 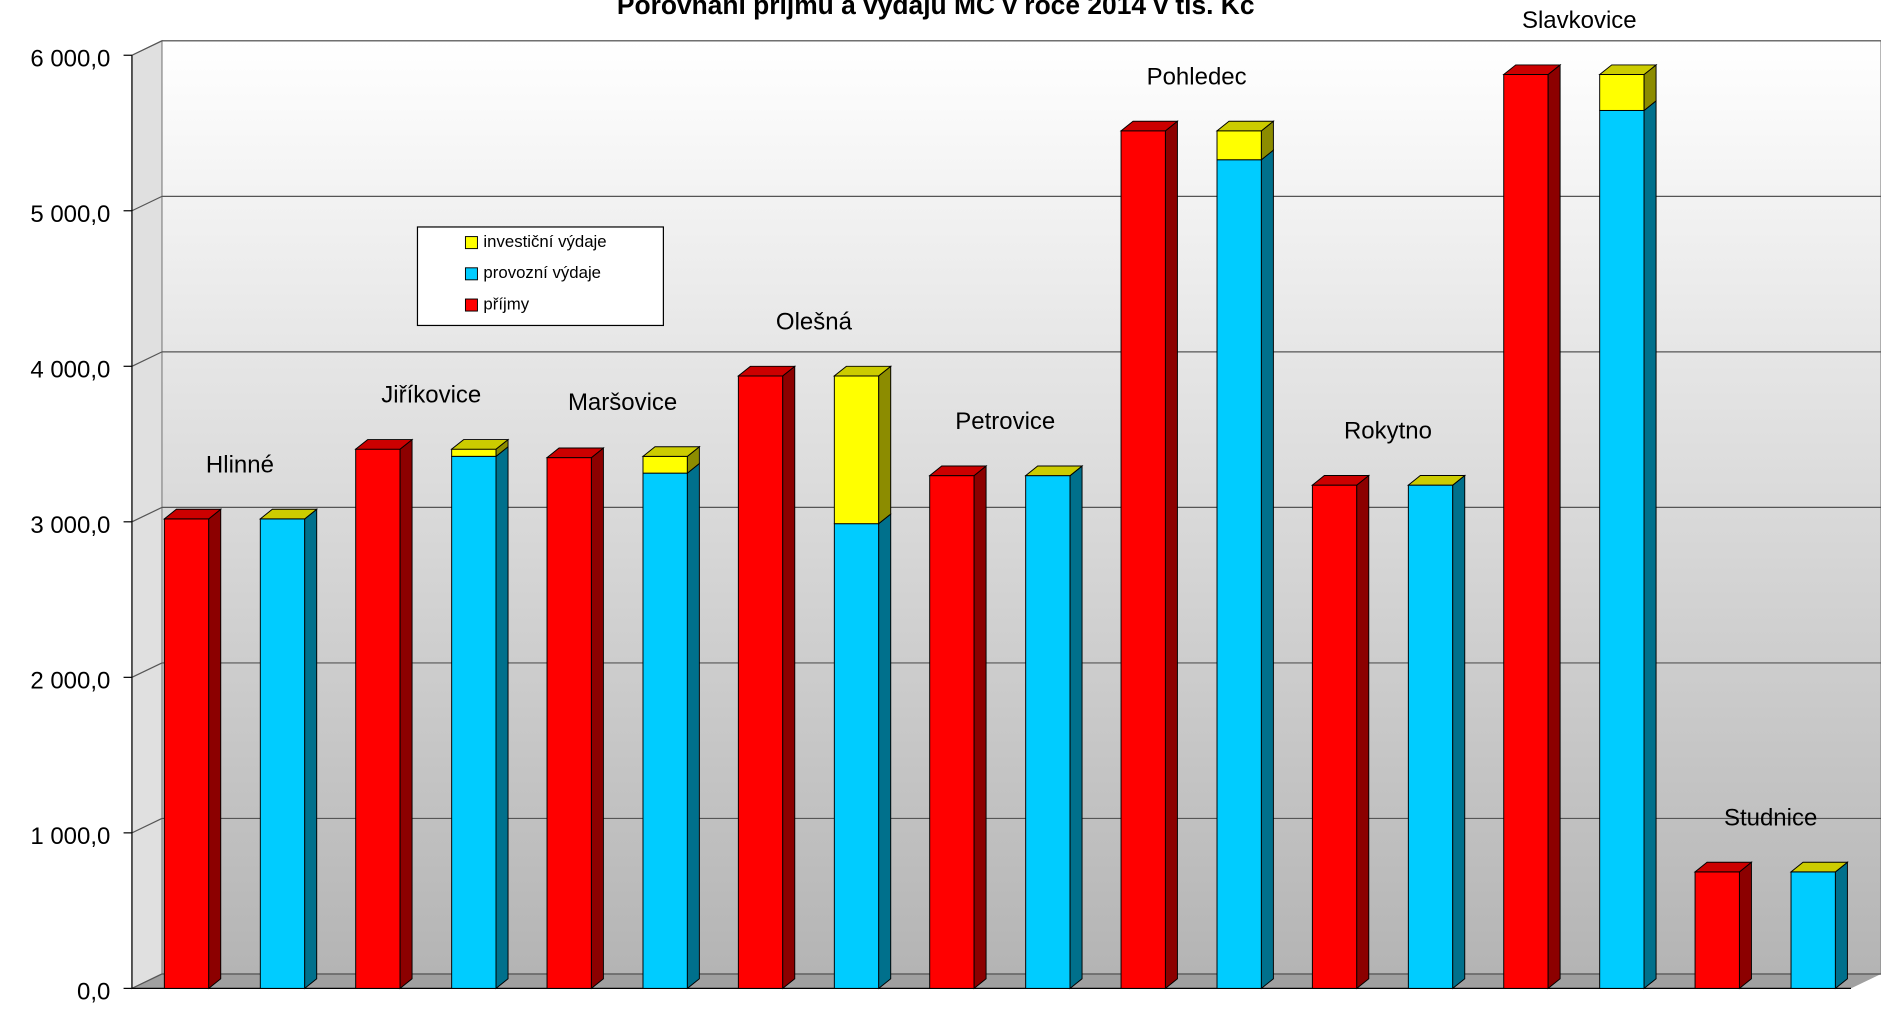 What do you see at coordinates (431, 395) in the screenshot?
I see `category-label: Jiříkovice` at bounding box center [431, 395].